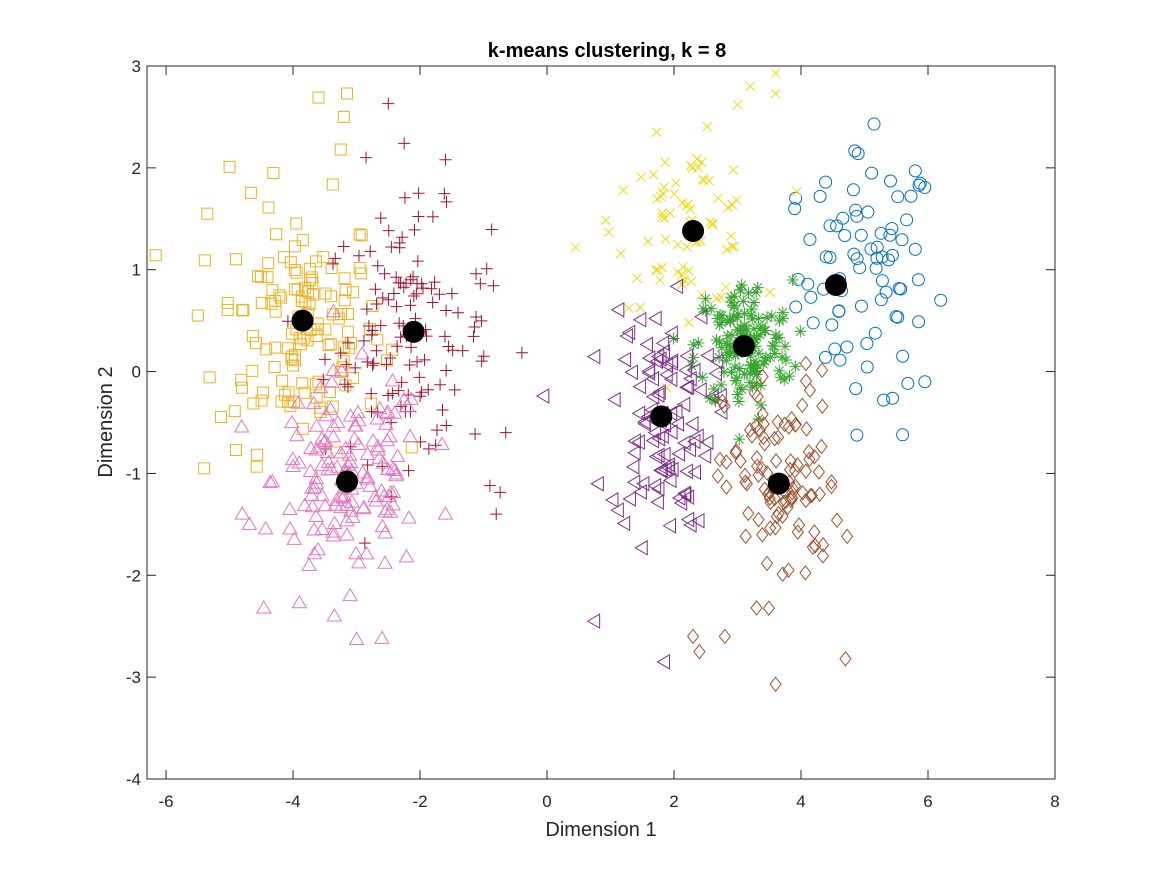 This screenshot has width=1167, height=875. What do you see at coordinates (343, 474) in the screenshot?
I see `cluster-4-points` at bounding box center [343, 474].